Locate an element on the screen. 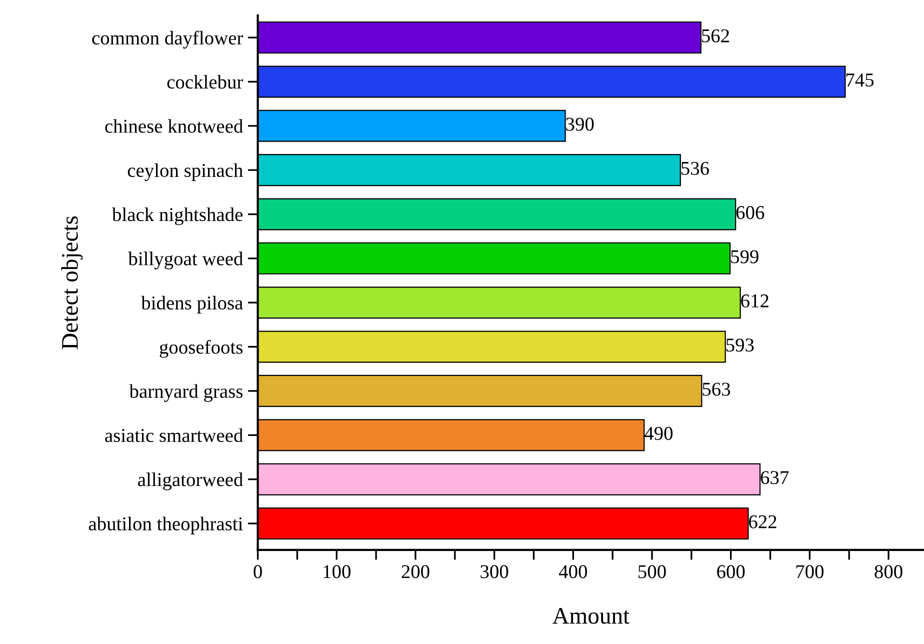  y-tick-label: abutilon theophrasti is located at coordinates (165, 525).